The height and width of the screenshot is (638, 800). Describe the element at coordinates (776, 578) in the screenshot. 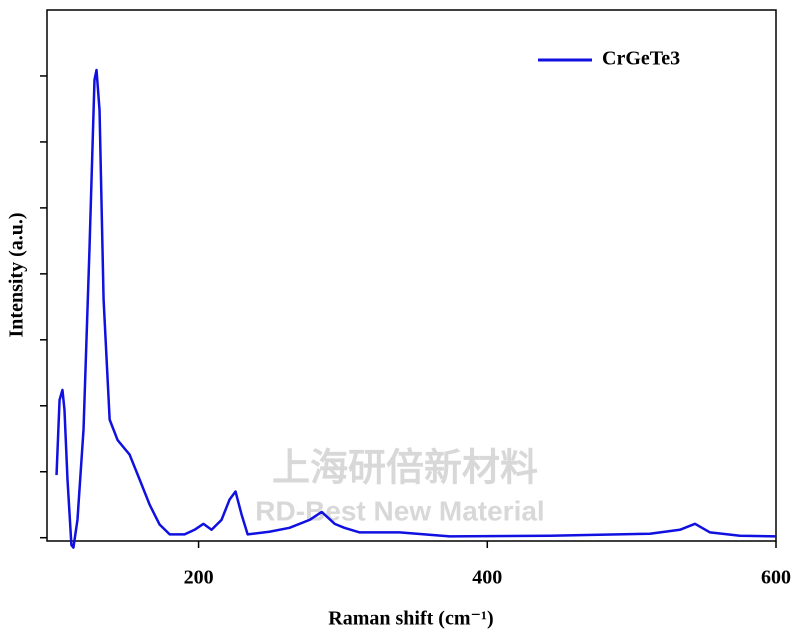

I see `x-tick-label: 600` at that location.